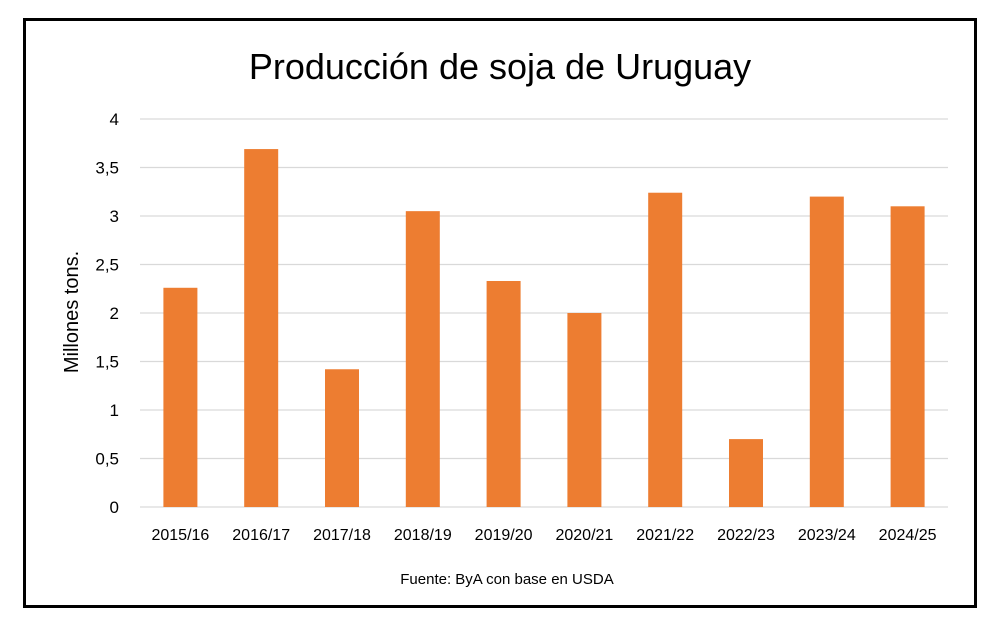  What do you see at coordinates (342, 535) in the screenshot?
I see `x-tick-label: 2017/18` at bounding box center [342, 535].